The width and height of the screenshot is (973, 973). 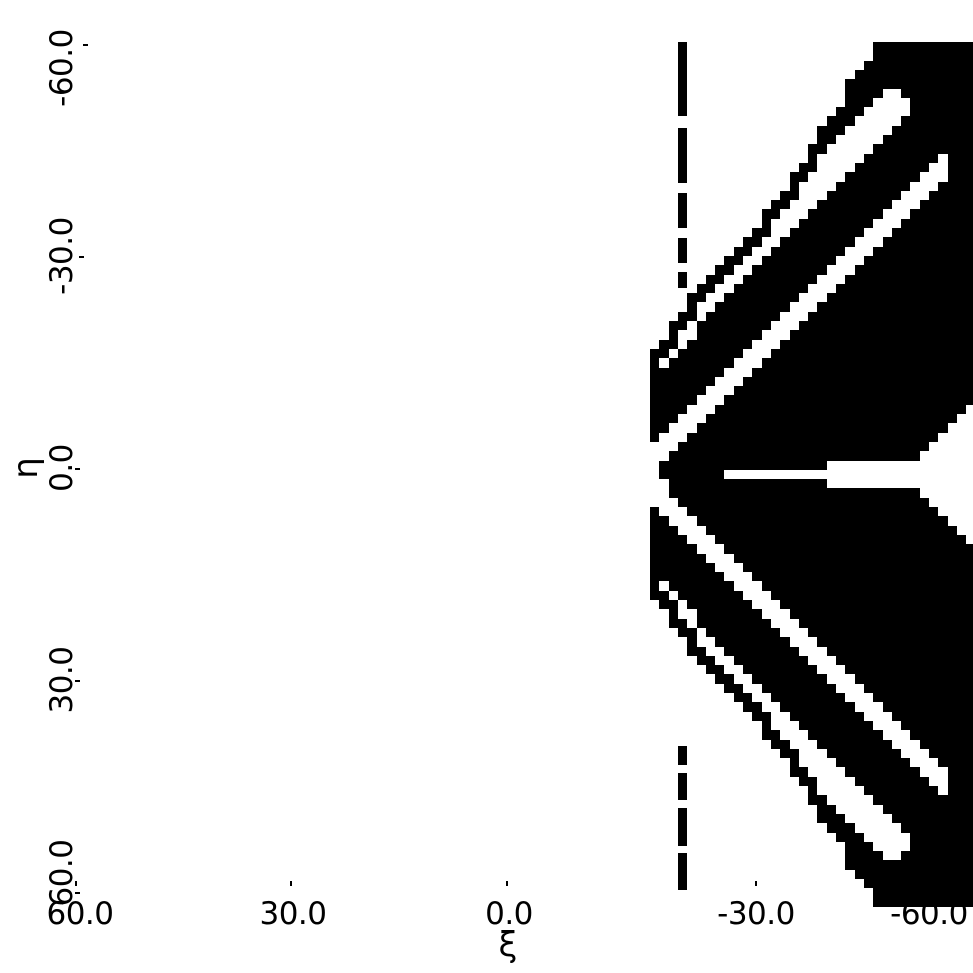 I want to click on y-tick-label: -60.0, so click(x=62, y=68).